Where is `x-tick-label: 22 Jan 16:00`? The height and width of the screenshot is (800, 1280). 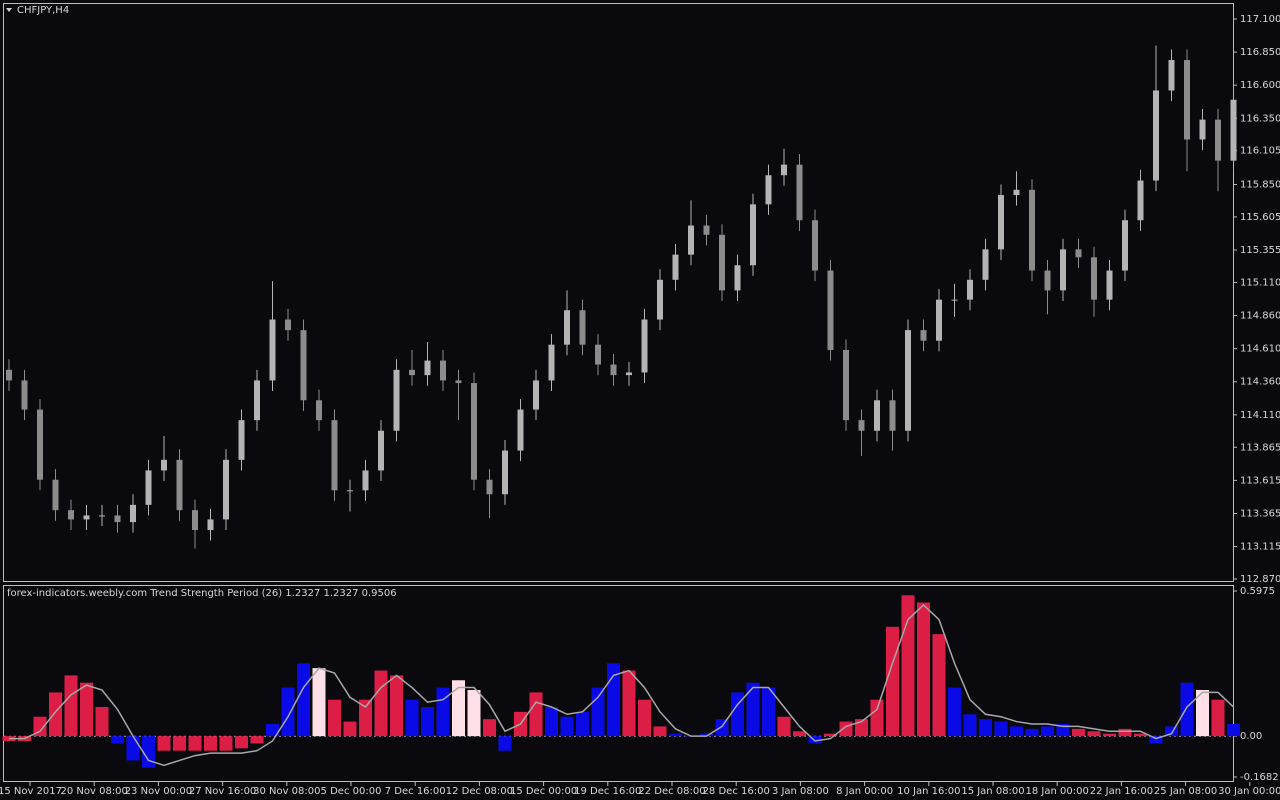 x-tick-label: 22 Jan 16:00 is located at coordinates (1121, 791).